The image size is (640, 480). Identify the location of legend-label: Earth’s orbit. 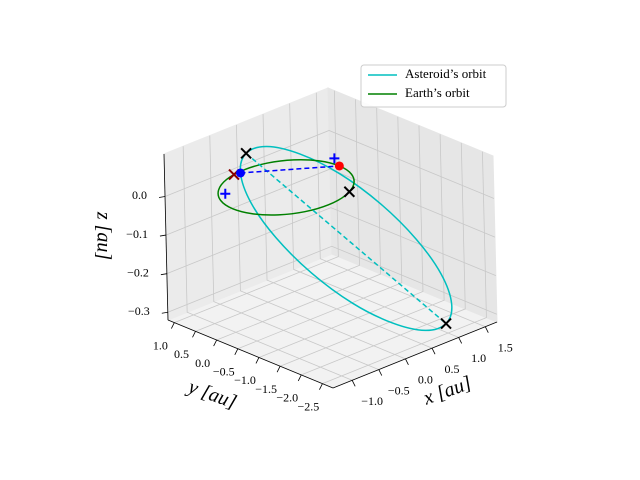
(437, 92).